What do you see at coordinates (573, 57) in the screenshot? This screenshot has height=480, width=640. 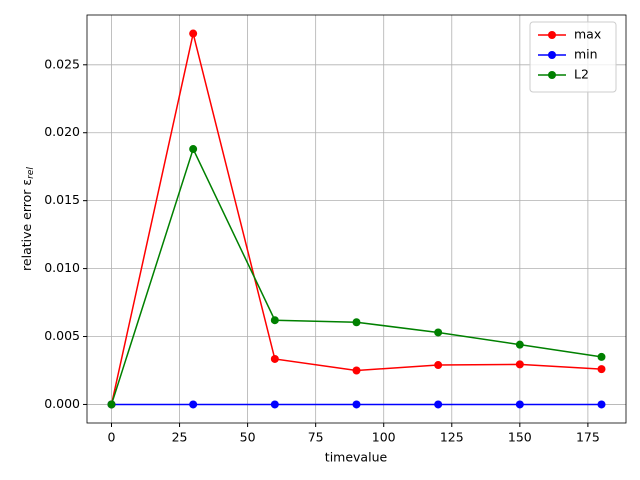 I see `legend-box` at bounding box center [573, 57].